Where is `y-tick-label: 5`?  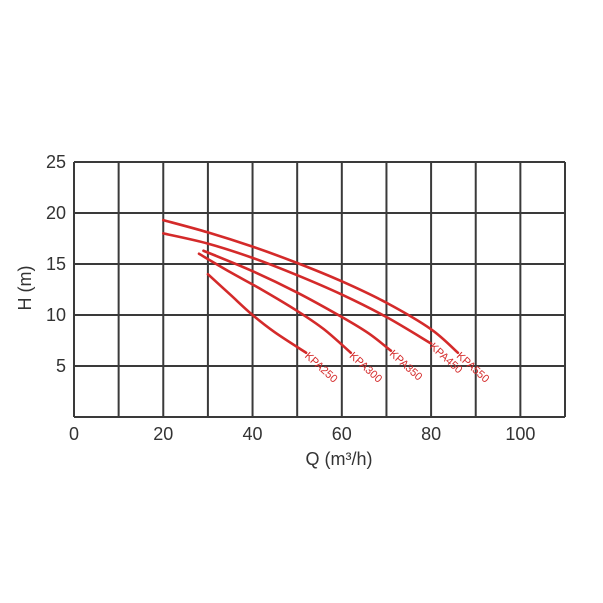 y-tick-label: 5 is located at coordinates (61, 366).